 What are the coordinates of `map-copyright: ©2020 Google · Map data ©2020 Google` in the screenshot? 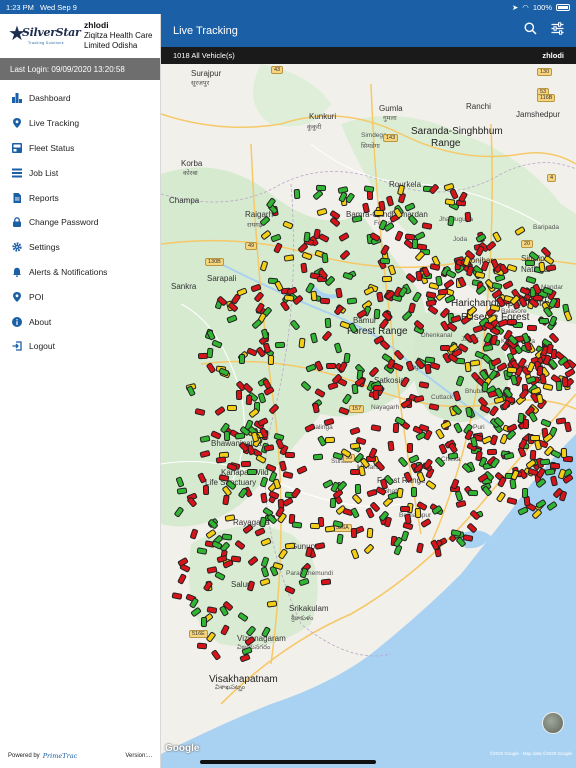 It's located at (530, 753).